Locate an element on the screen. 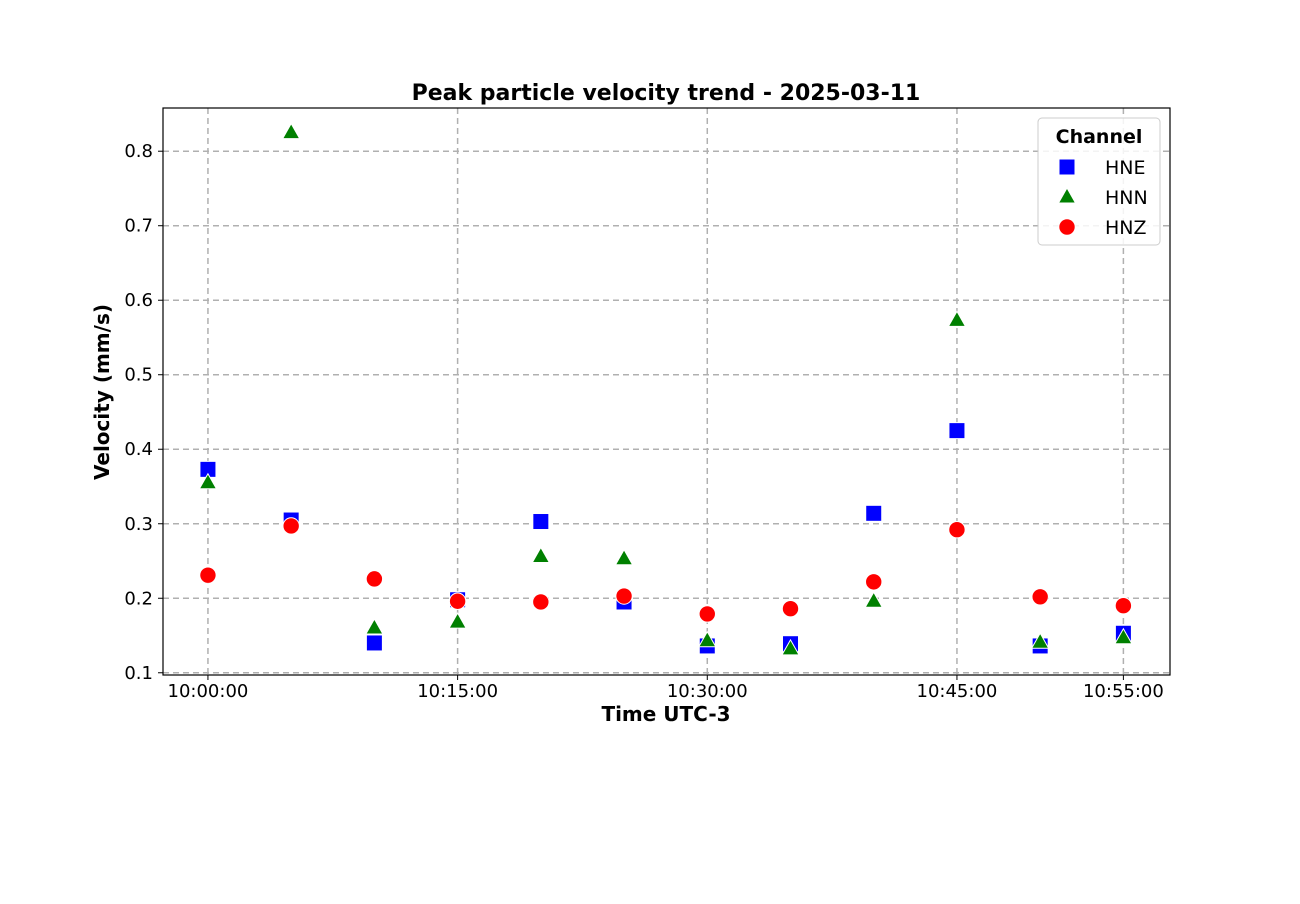 This screenshot has height=904, width=1300. legend-marker-hnz is located at coordinates (1067, 227).